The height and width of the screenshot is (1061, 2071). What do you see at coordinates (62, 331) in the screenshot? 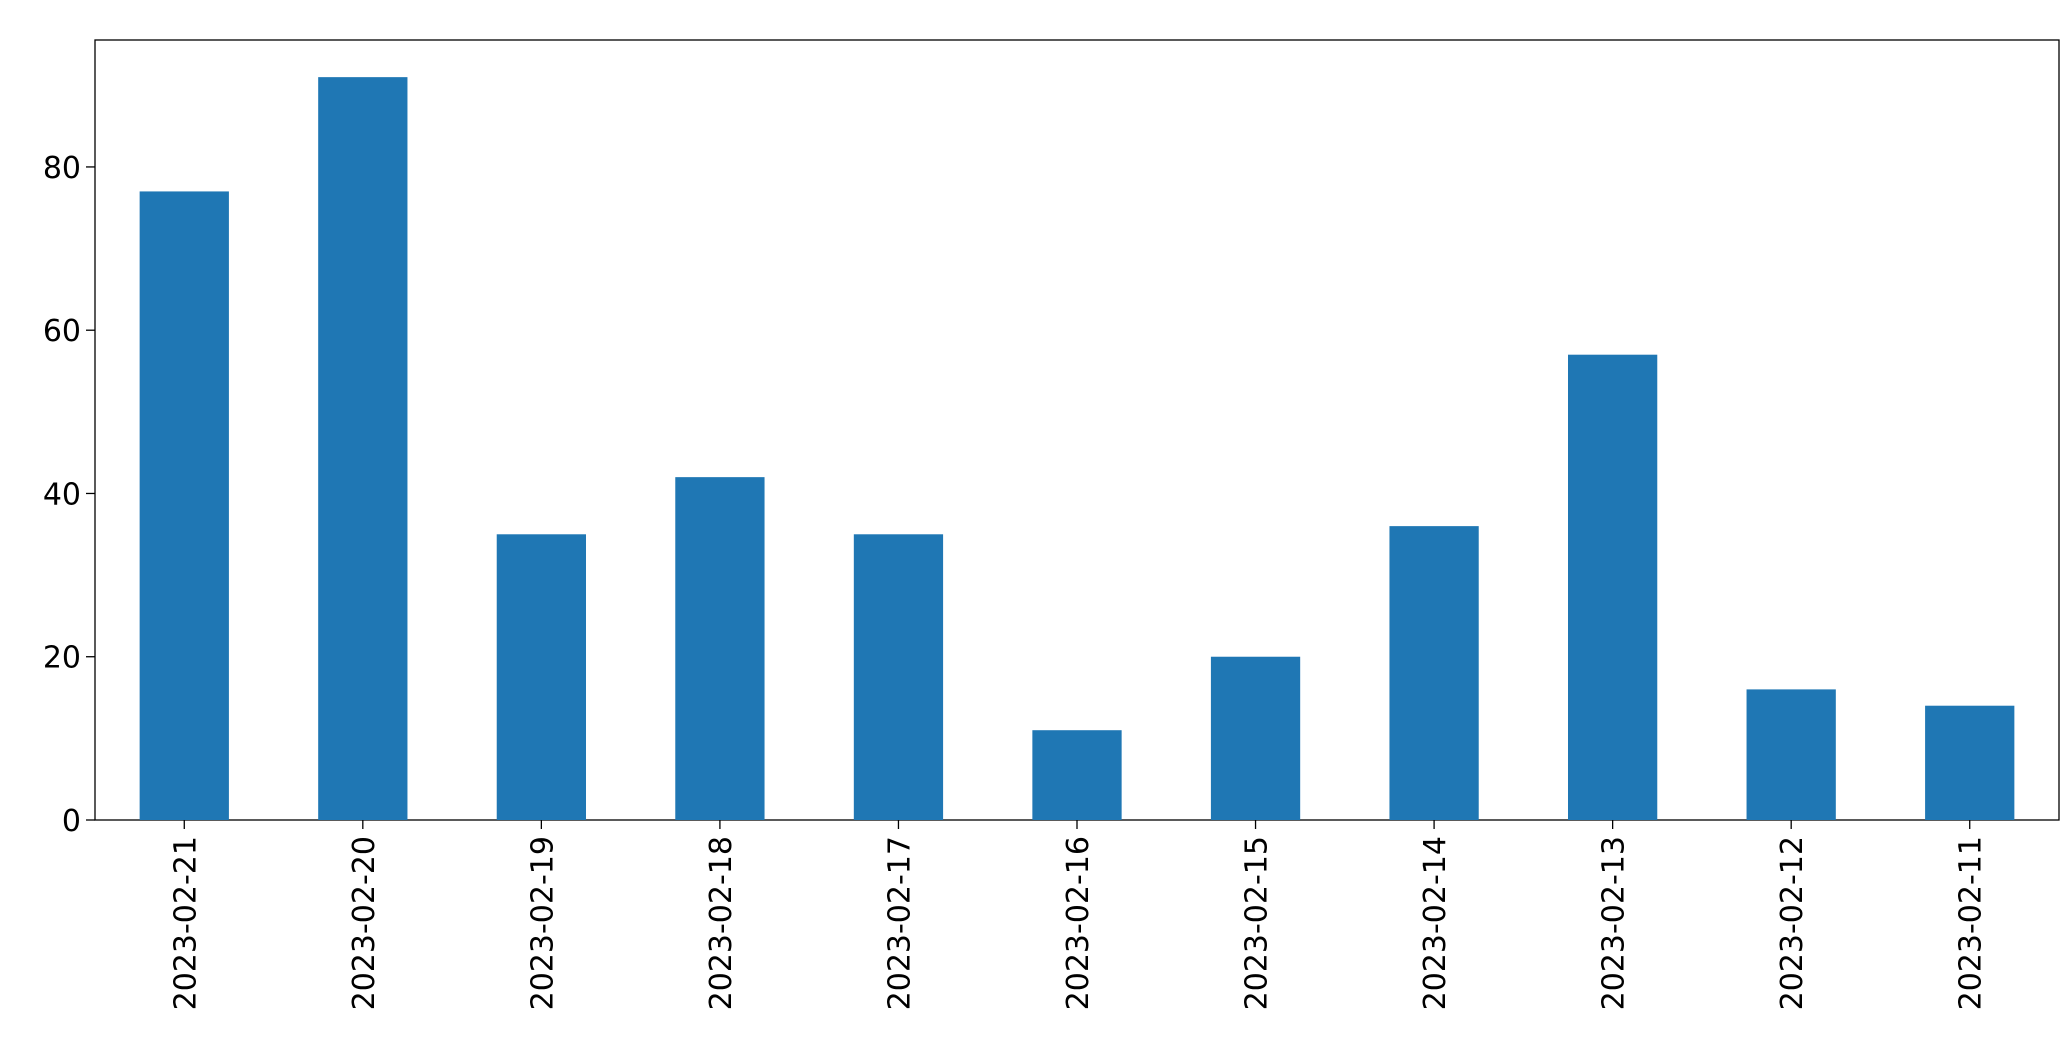
I see `y-tick-label: 60` at bounding box center [62, 331].